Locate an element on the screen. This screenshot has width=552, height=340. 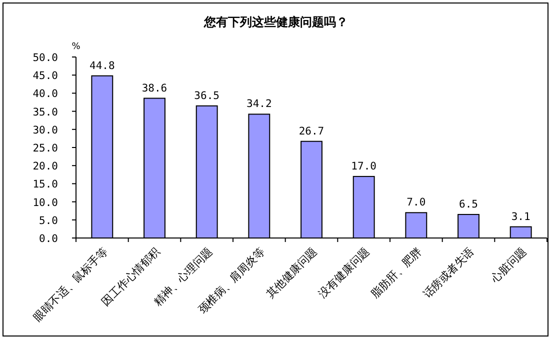
y-tick-label: 45.0 is located at coordinates (45, 76).